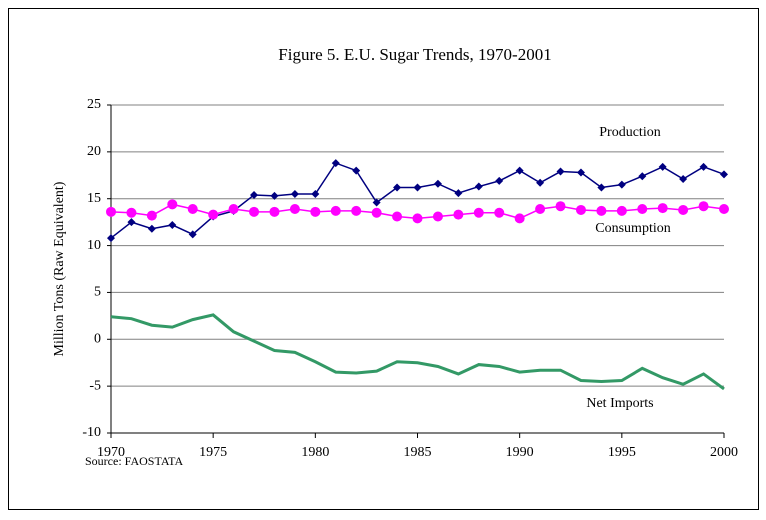 The image size is (766, 520). What do you see at coordinates (91, 432) in the screenshot?
I see `y-tick-label: -10` at bounding box center [91, 432].